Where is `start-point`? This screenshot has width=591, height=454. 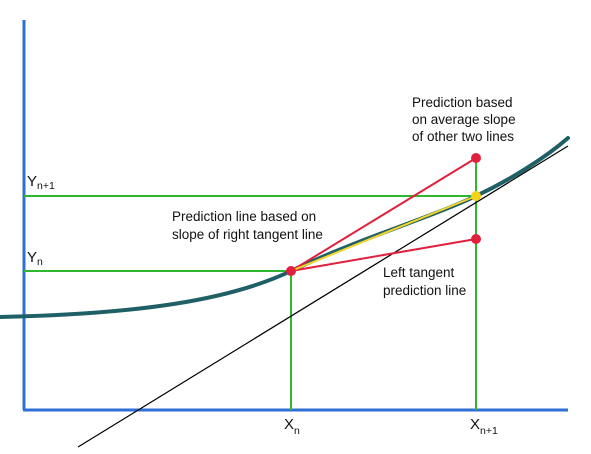 start-point is located at coordinates (291, 271).